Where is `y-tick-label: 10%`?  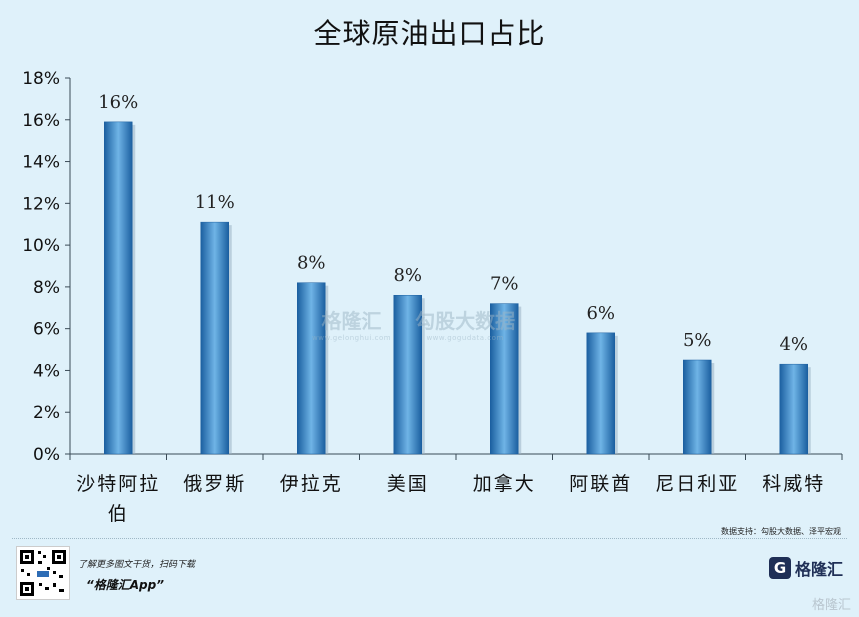
y-tick-label: 10% is located at coordinates (41, 246).